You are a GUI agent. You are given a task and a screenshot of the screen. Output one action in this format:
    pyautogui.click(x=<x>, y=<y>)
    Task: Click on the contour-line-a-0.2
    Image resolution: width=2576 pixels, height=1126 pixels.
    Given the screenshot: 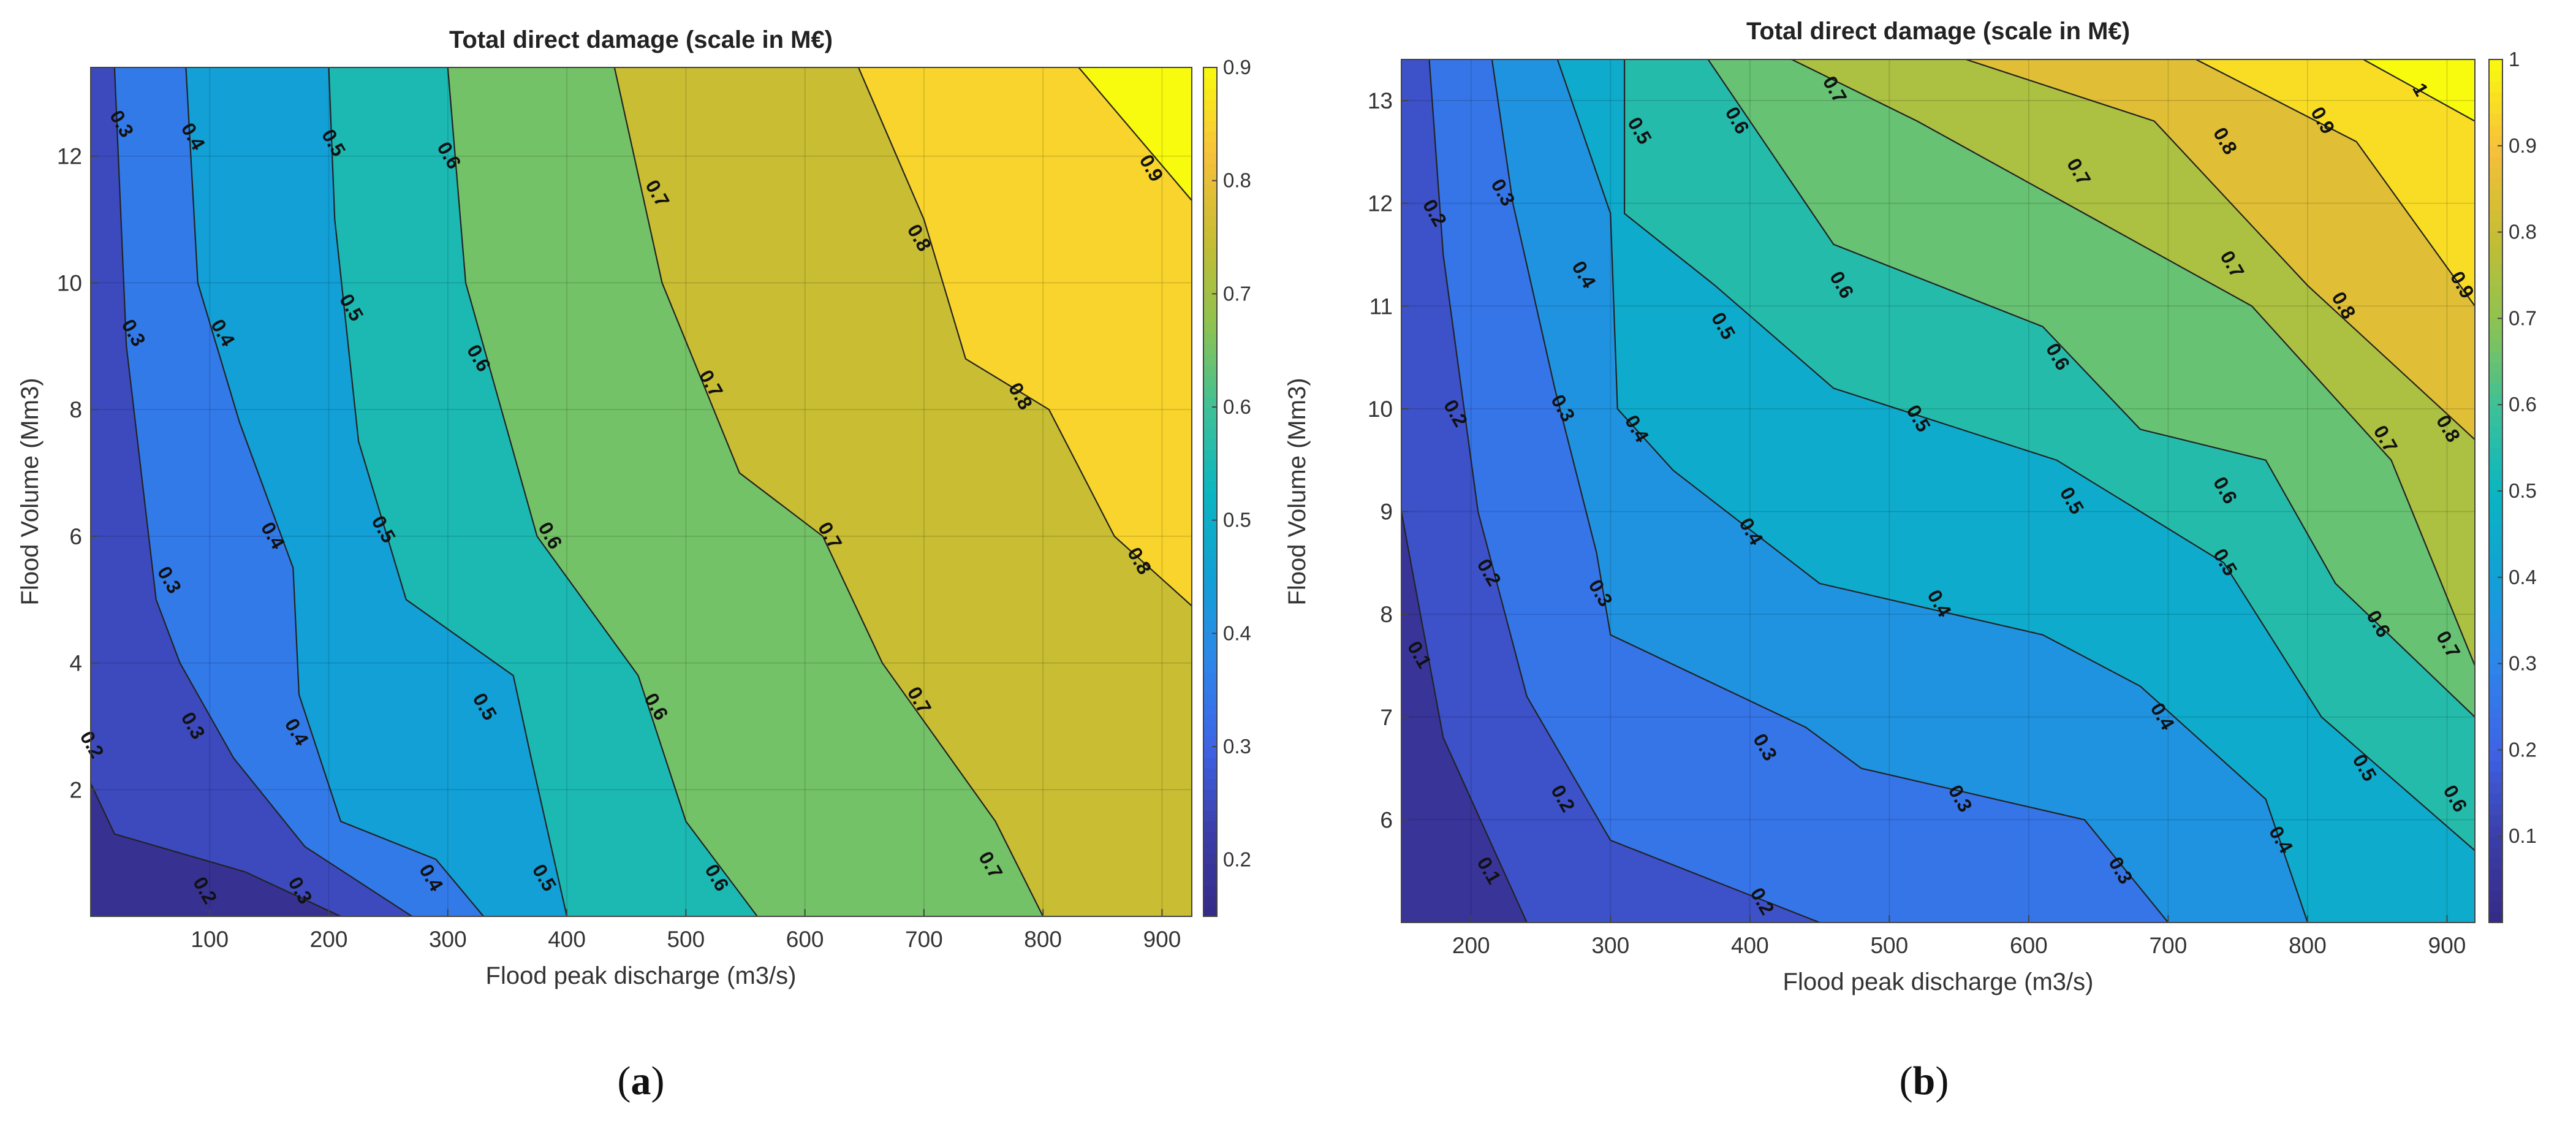 What is the action you would take?
    pyautogui.click(x=216, y=850)
    